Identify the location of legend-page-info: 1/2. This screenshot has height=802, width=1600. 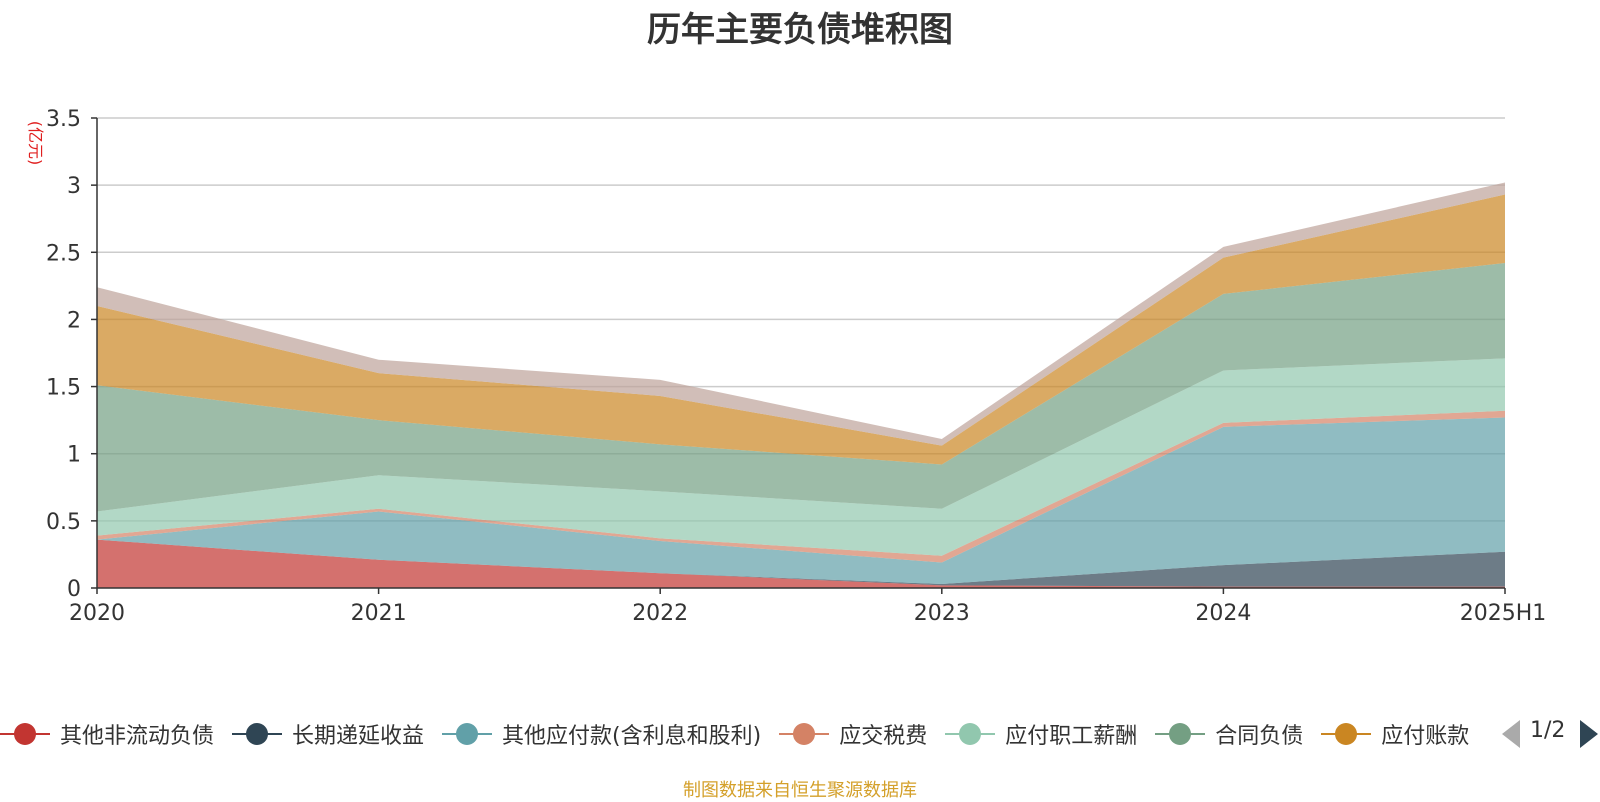
(1548, 730).